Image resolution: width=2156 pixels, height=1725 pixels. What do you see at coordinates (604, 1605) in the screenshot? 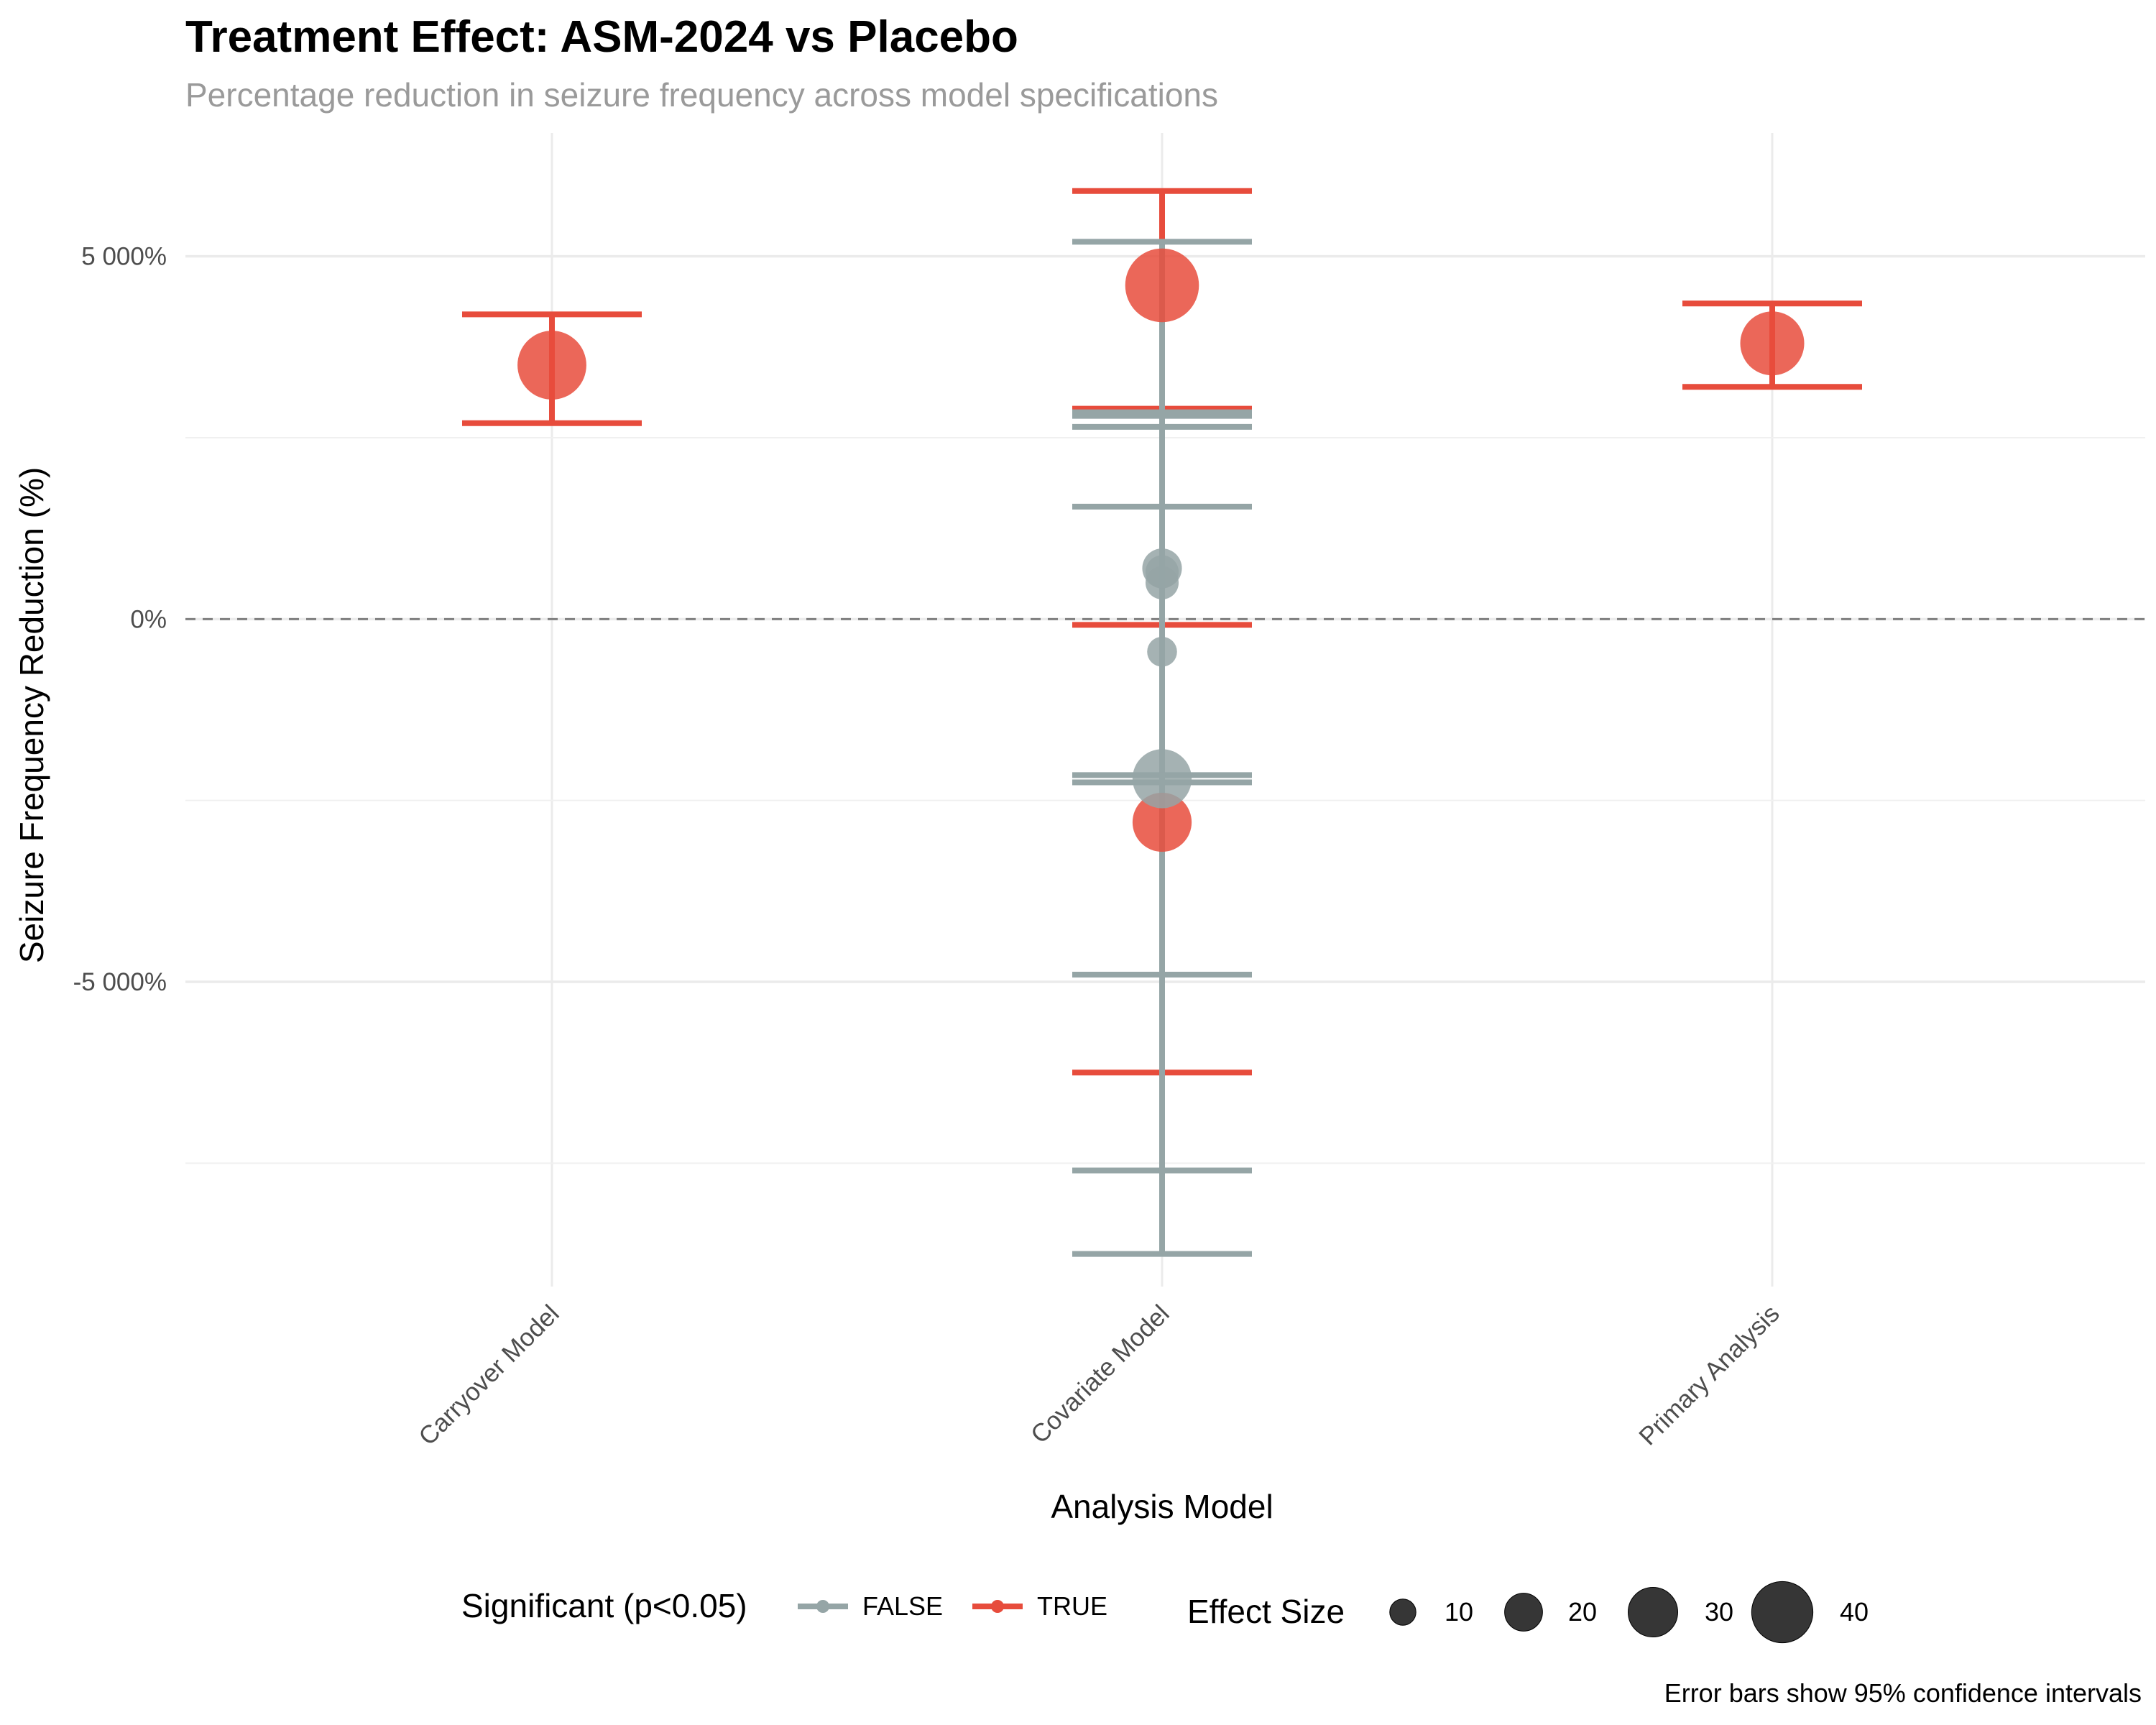
I see `legend-color-title: Significant (p<0.05)` at bounding box center [604, 1605].